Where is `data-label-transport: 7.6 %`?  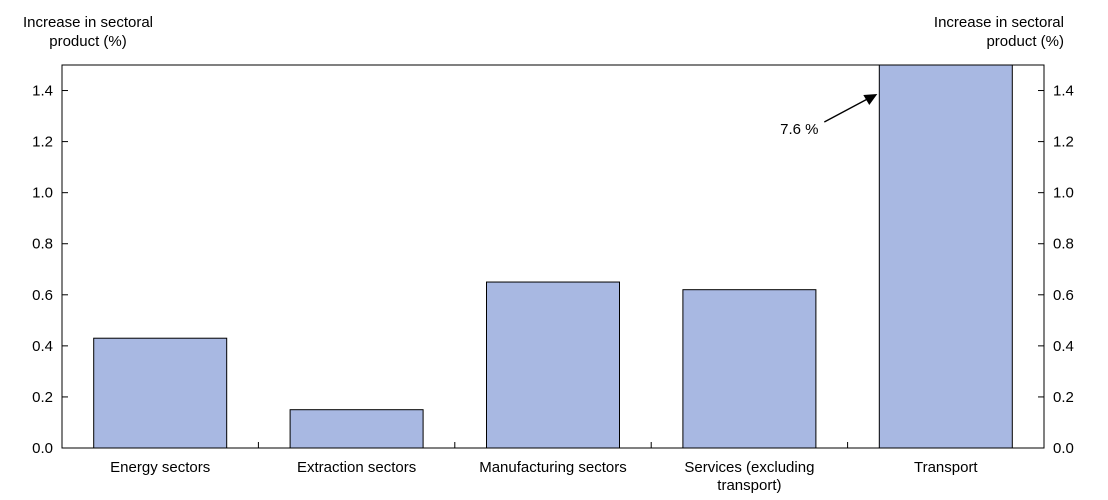
data-label-transport: 7.6 % is located at coordinates (799, 129).